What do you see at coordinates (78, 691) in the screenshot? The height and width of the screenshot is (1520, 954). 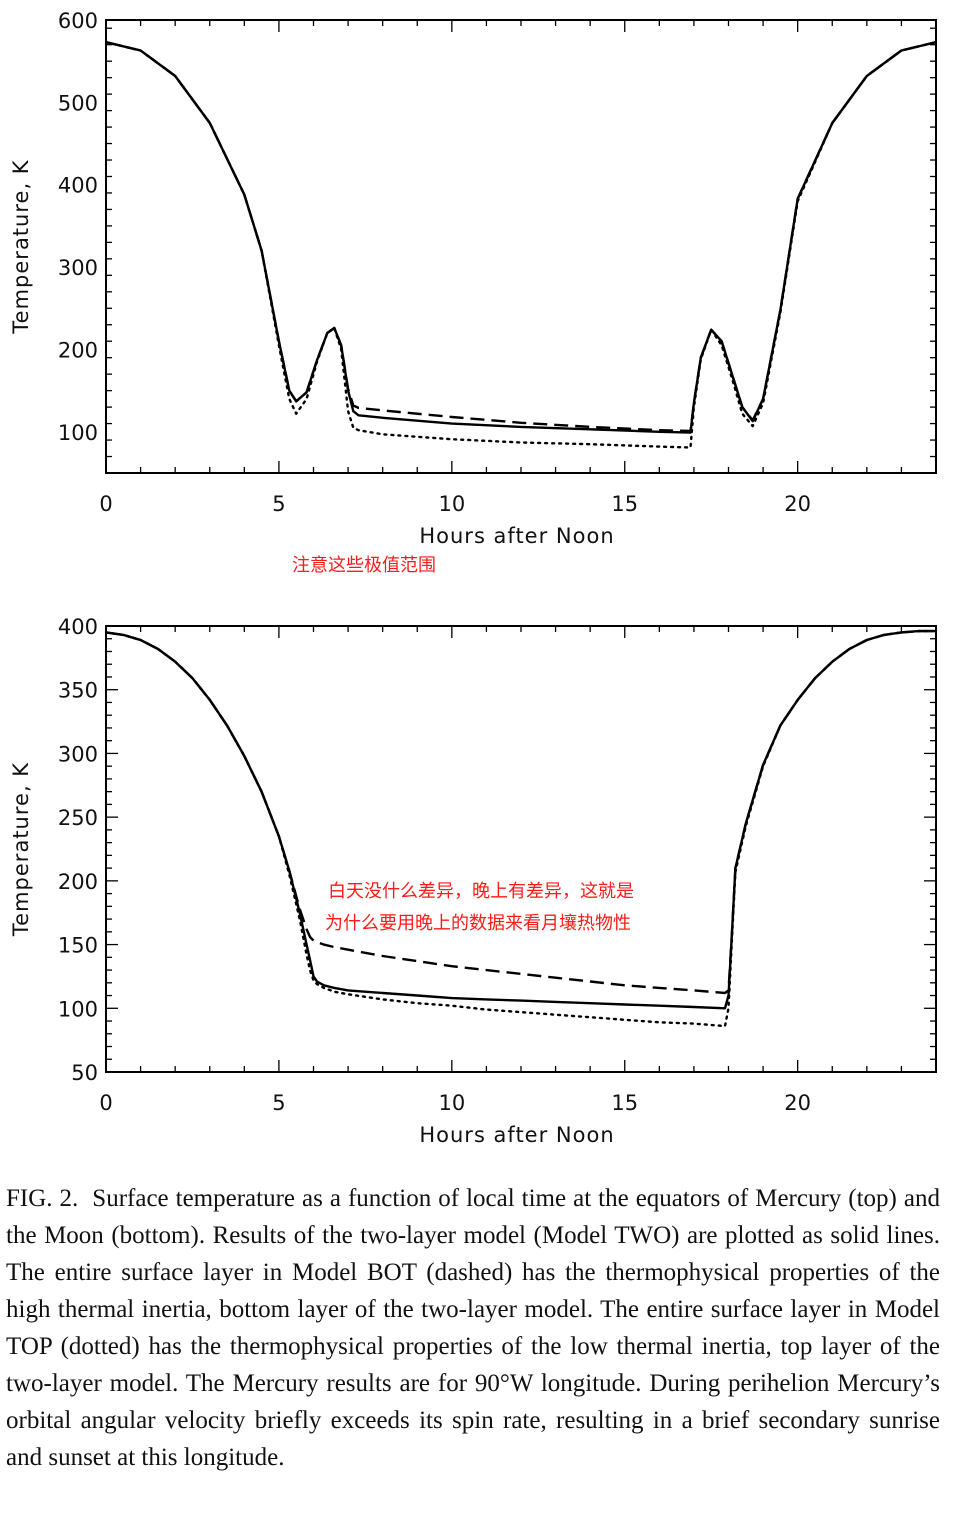 I see `bottom-y-tick-label: 350` at bounding box center [78, 691].